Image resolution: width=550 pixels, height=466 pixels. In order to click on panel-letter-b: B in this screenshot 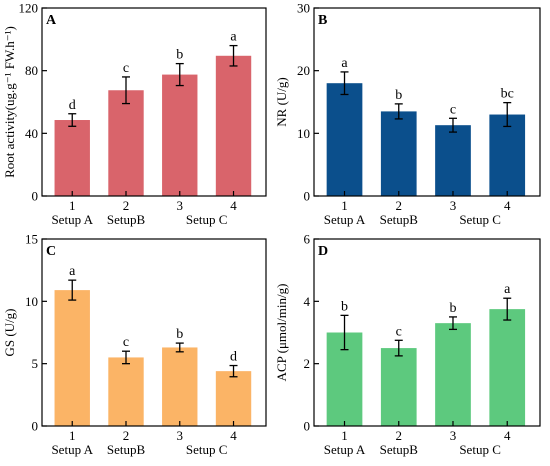, I will do `click(322, 20)`.